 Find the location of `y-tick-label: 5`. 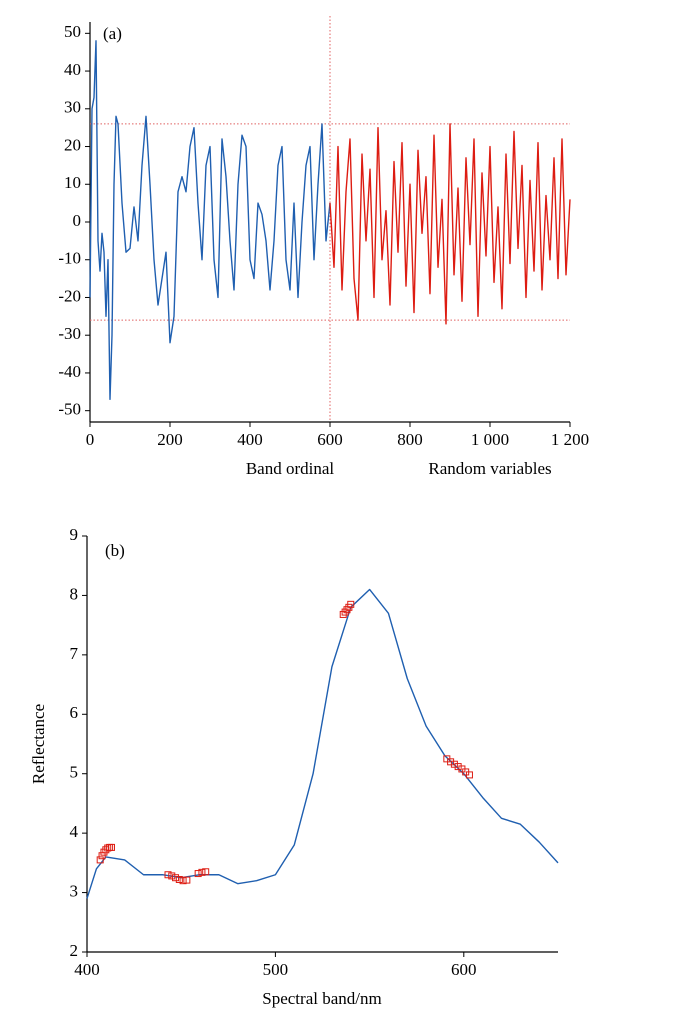

y-tick-label: 5 is located at coordinates (74, 772).